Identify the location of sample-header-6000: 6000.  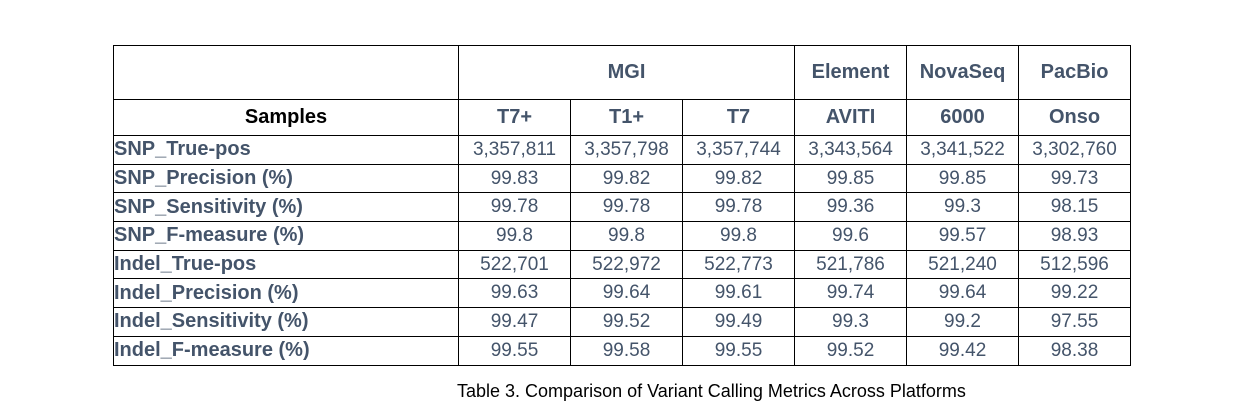
(963, 117).